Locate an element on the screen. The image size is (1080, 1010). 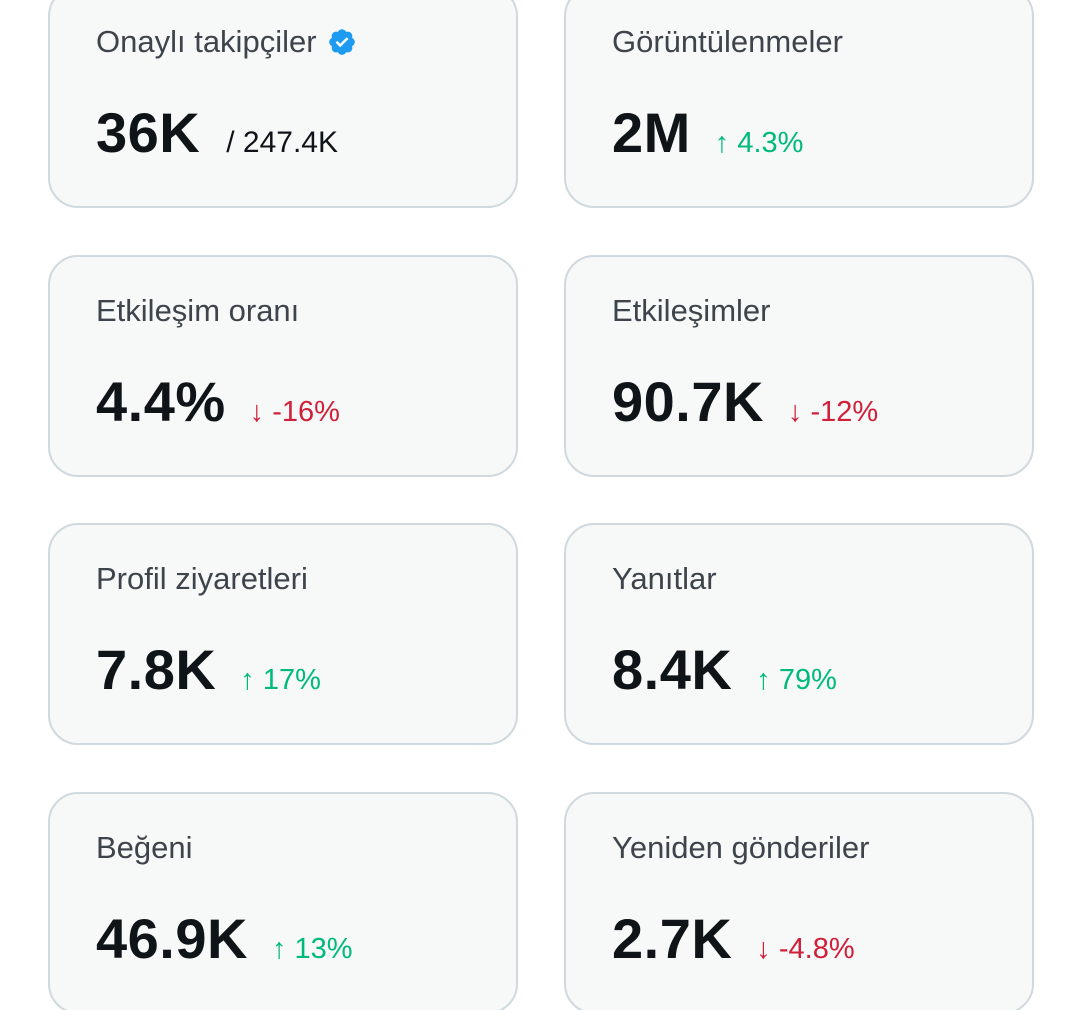
stat-card-replies: Yanıtlar 8.4K ↑ 79% is located at coordinates (799, 634).